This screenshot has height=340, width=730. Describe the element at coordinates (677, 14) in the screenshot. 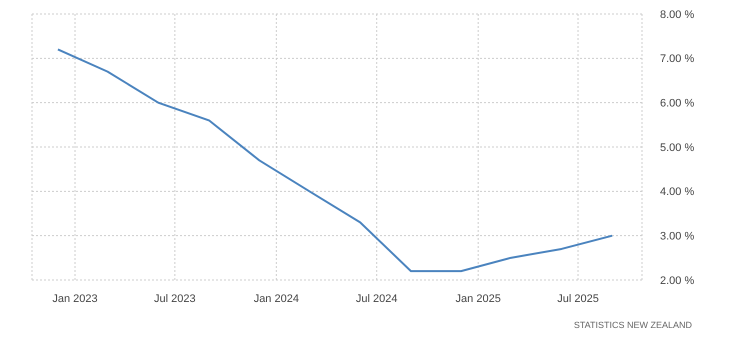

I see `y-tick-label: 8.00 %` at that location.